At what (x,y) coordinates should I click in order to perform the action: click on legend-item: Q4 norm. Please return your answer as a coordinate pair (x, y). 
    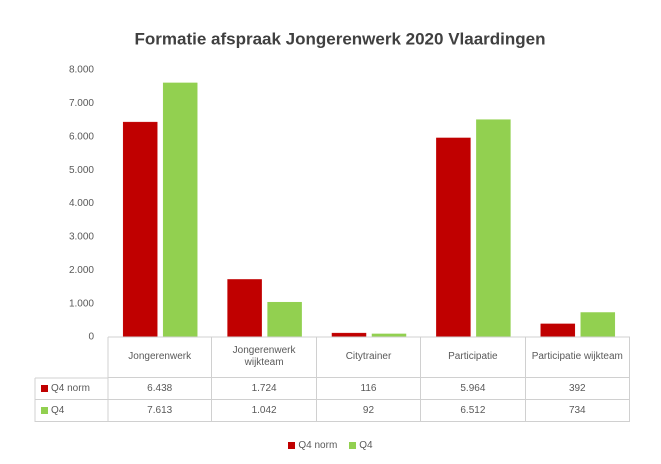
    Looking at the image, I should click on (312, 445).